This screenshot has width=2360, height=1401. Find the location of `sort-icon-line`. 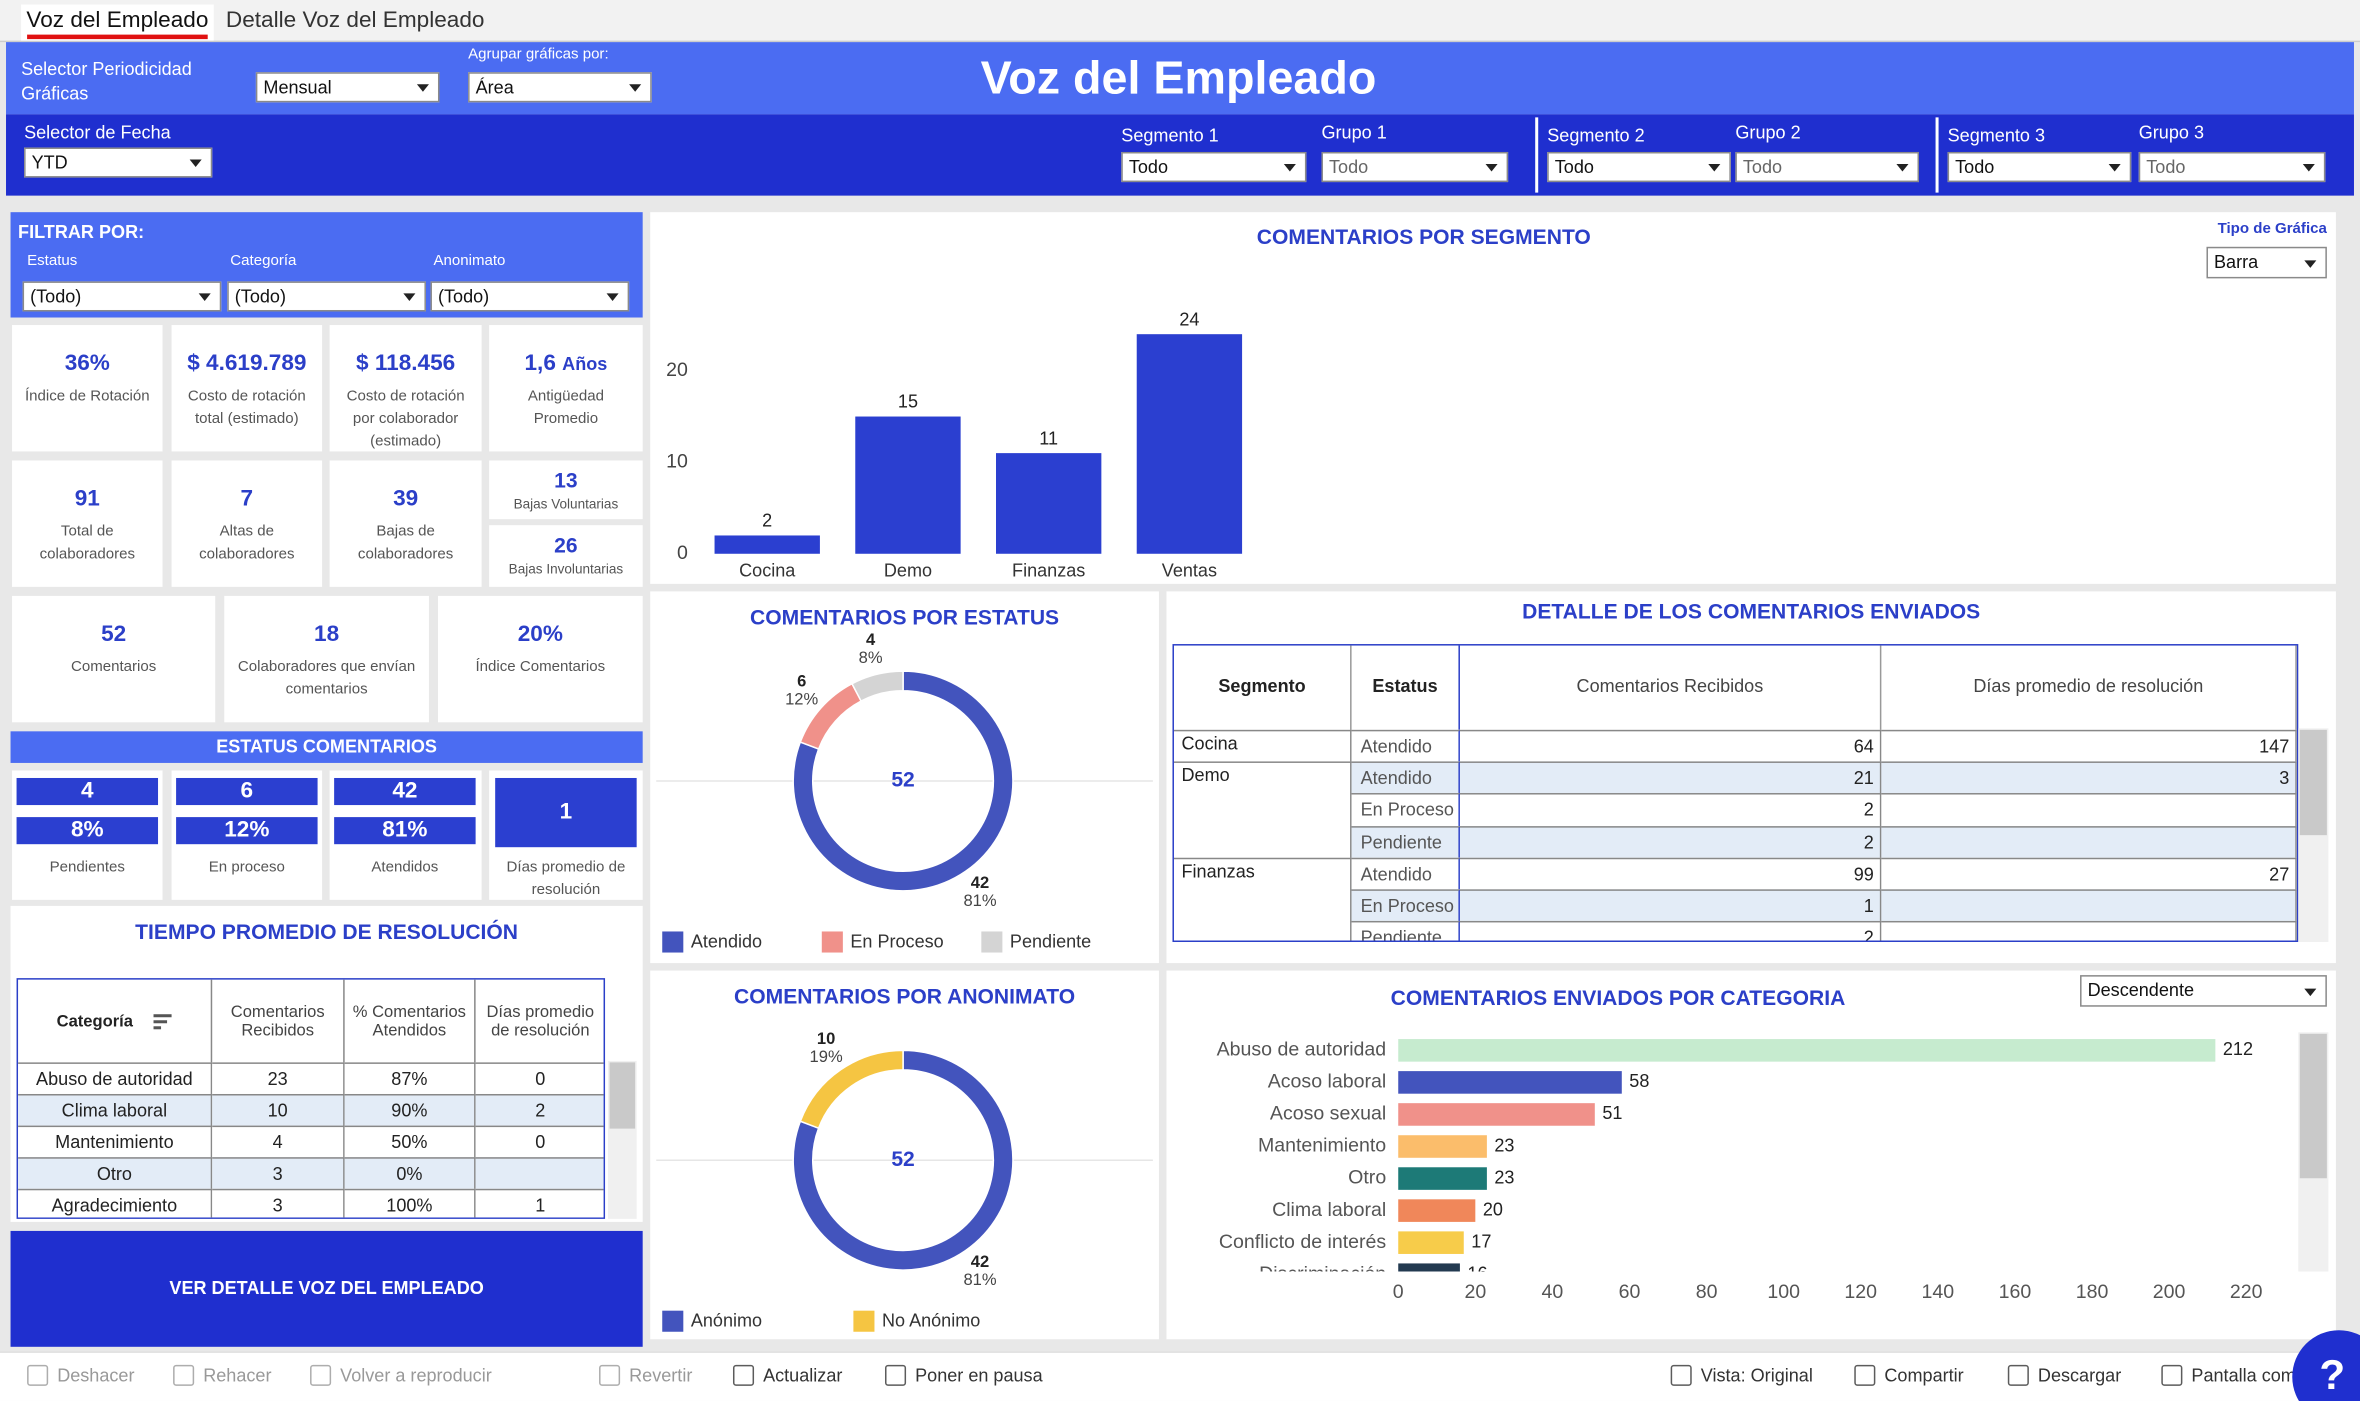

sort-icon-line is located at coordinates (161, 1022).